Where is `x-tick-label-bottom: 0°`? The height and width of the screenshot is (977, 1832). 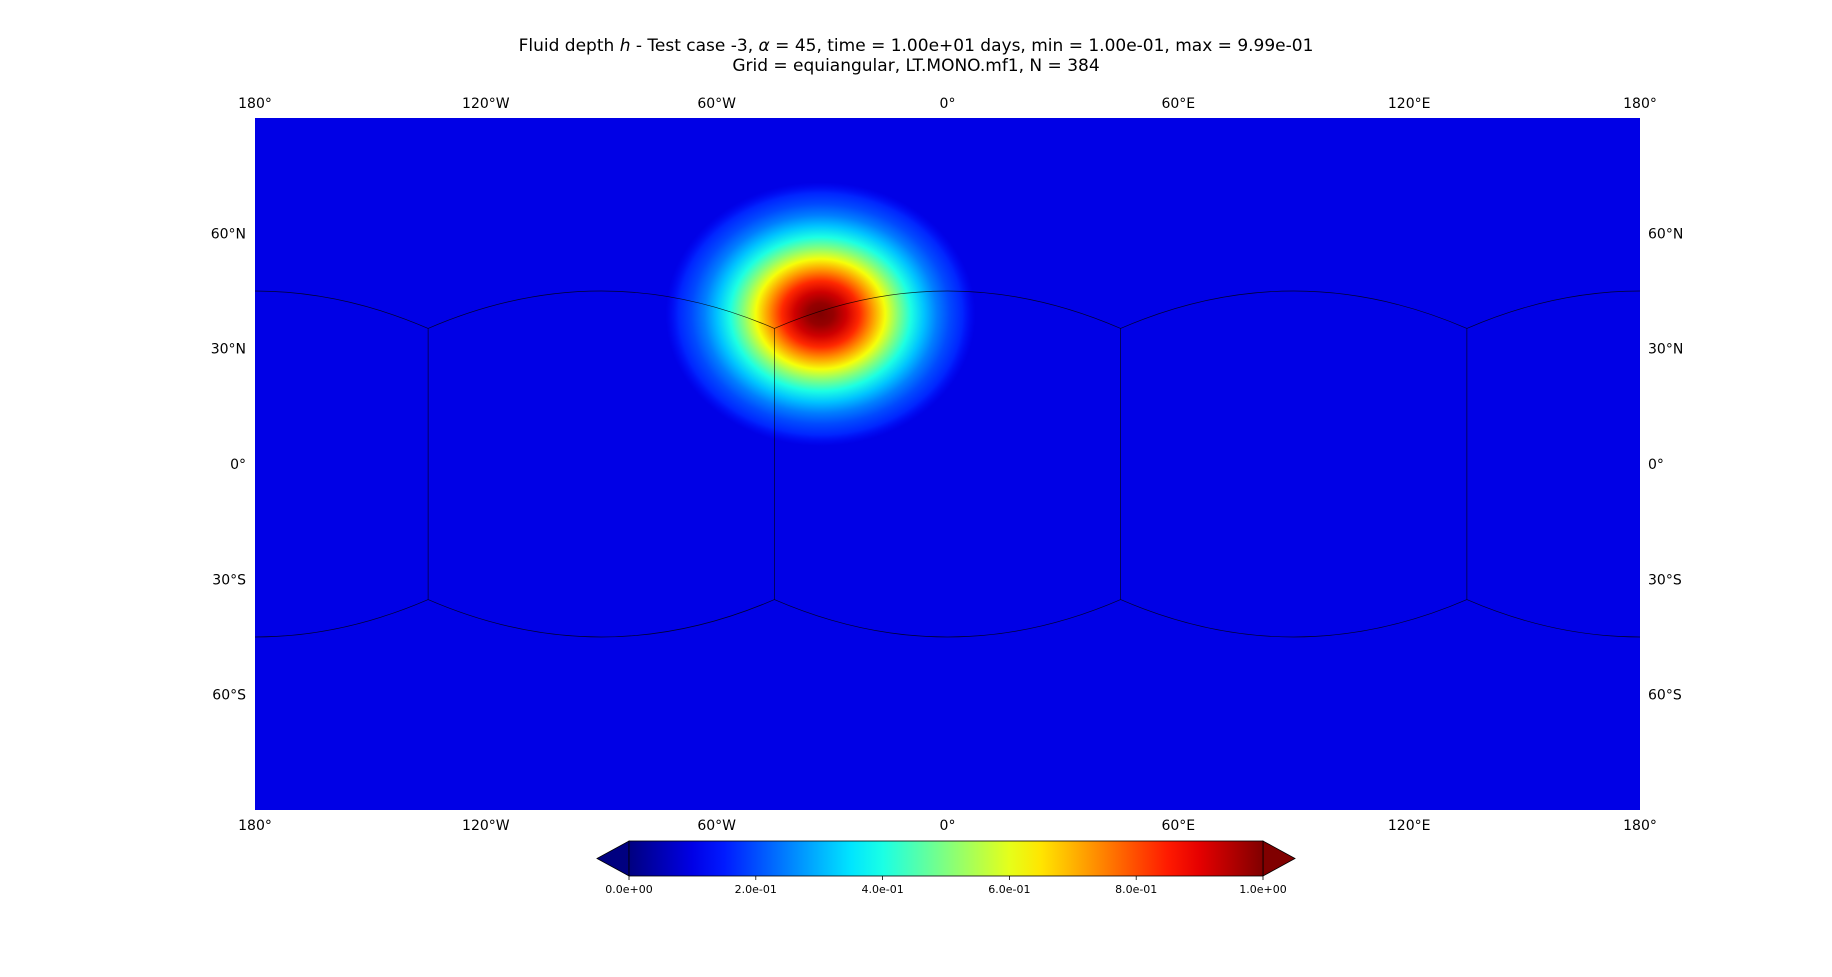
x-tick-label-bottom: 0° is located at coordinates (948, 826).